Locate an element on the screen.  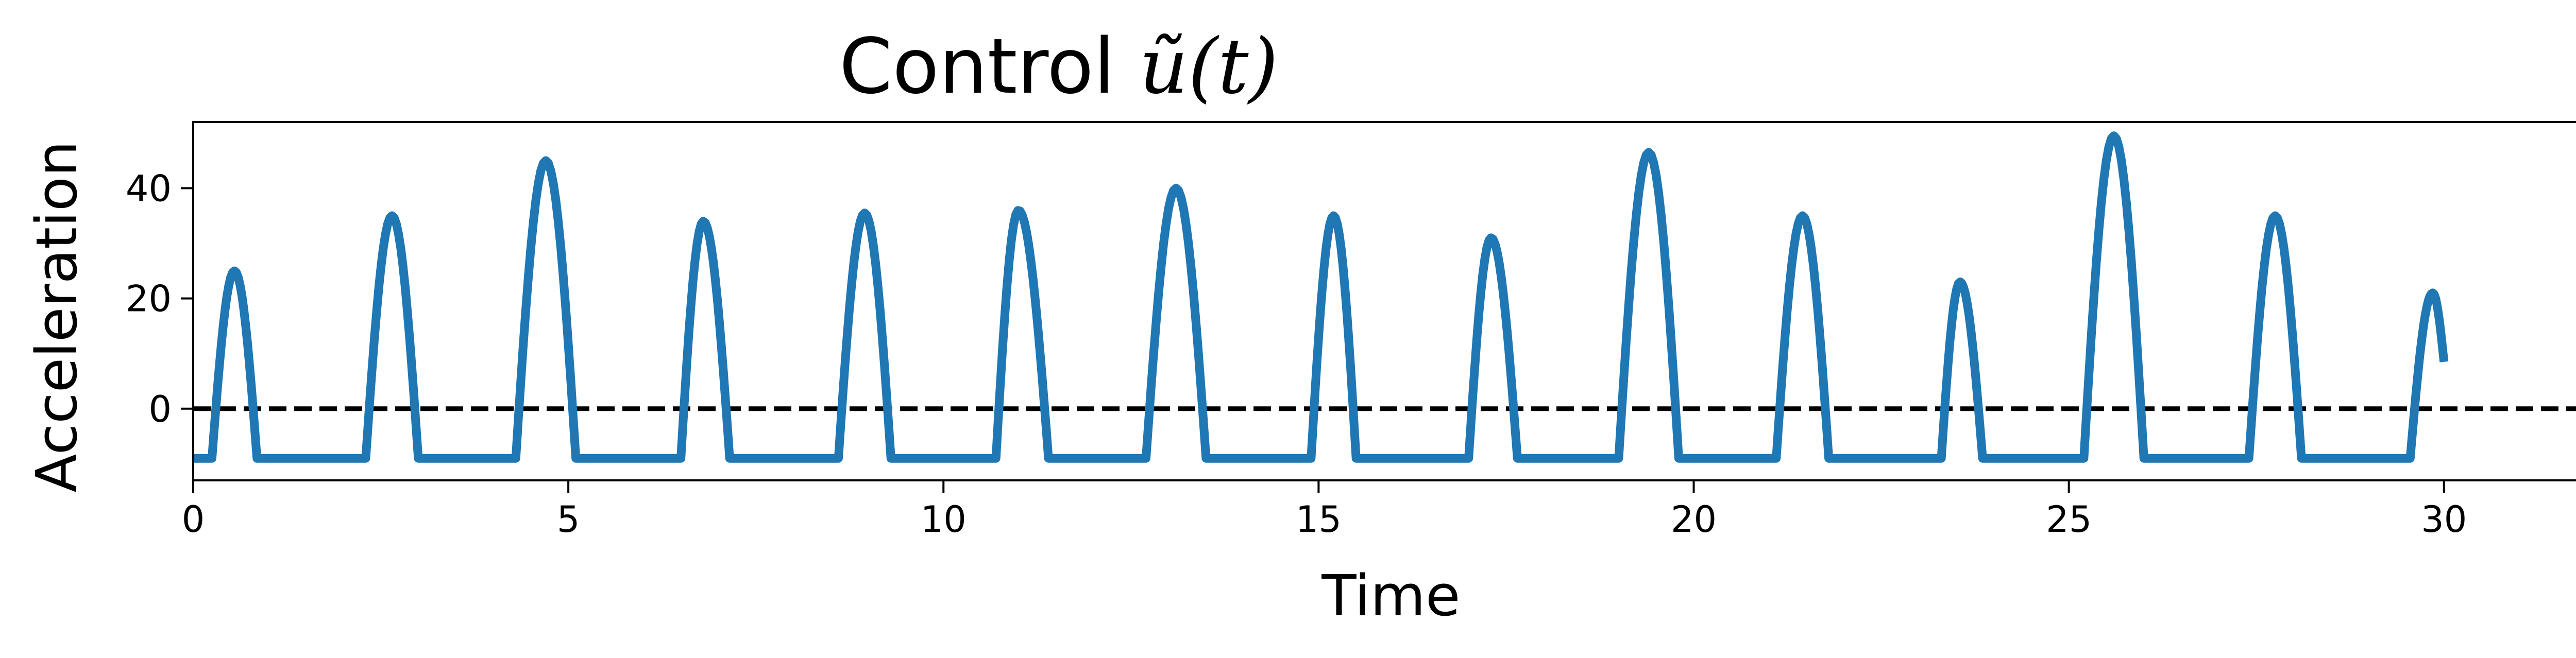
x-tick-label: 0 is located at coordinates (193, 519).